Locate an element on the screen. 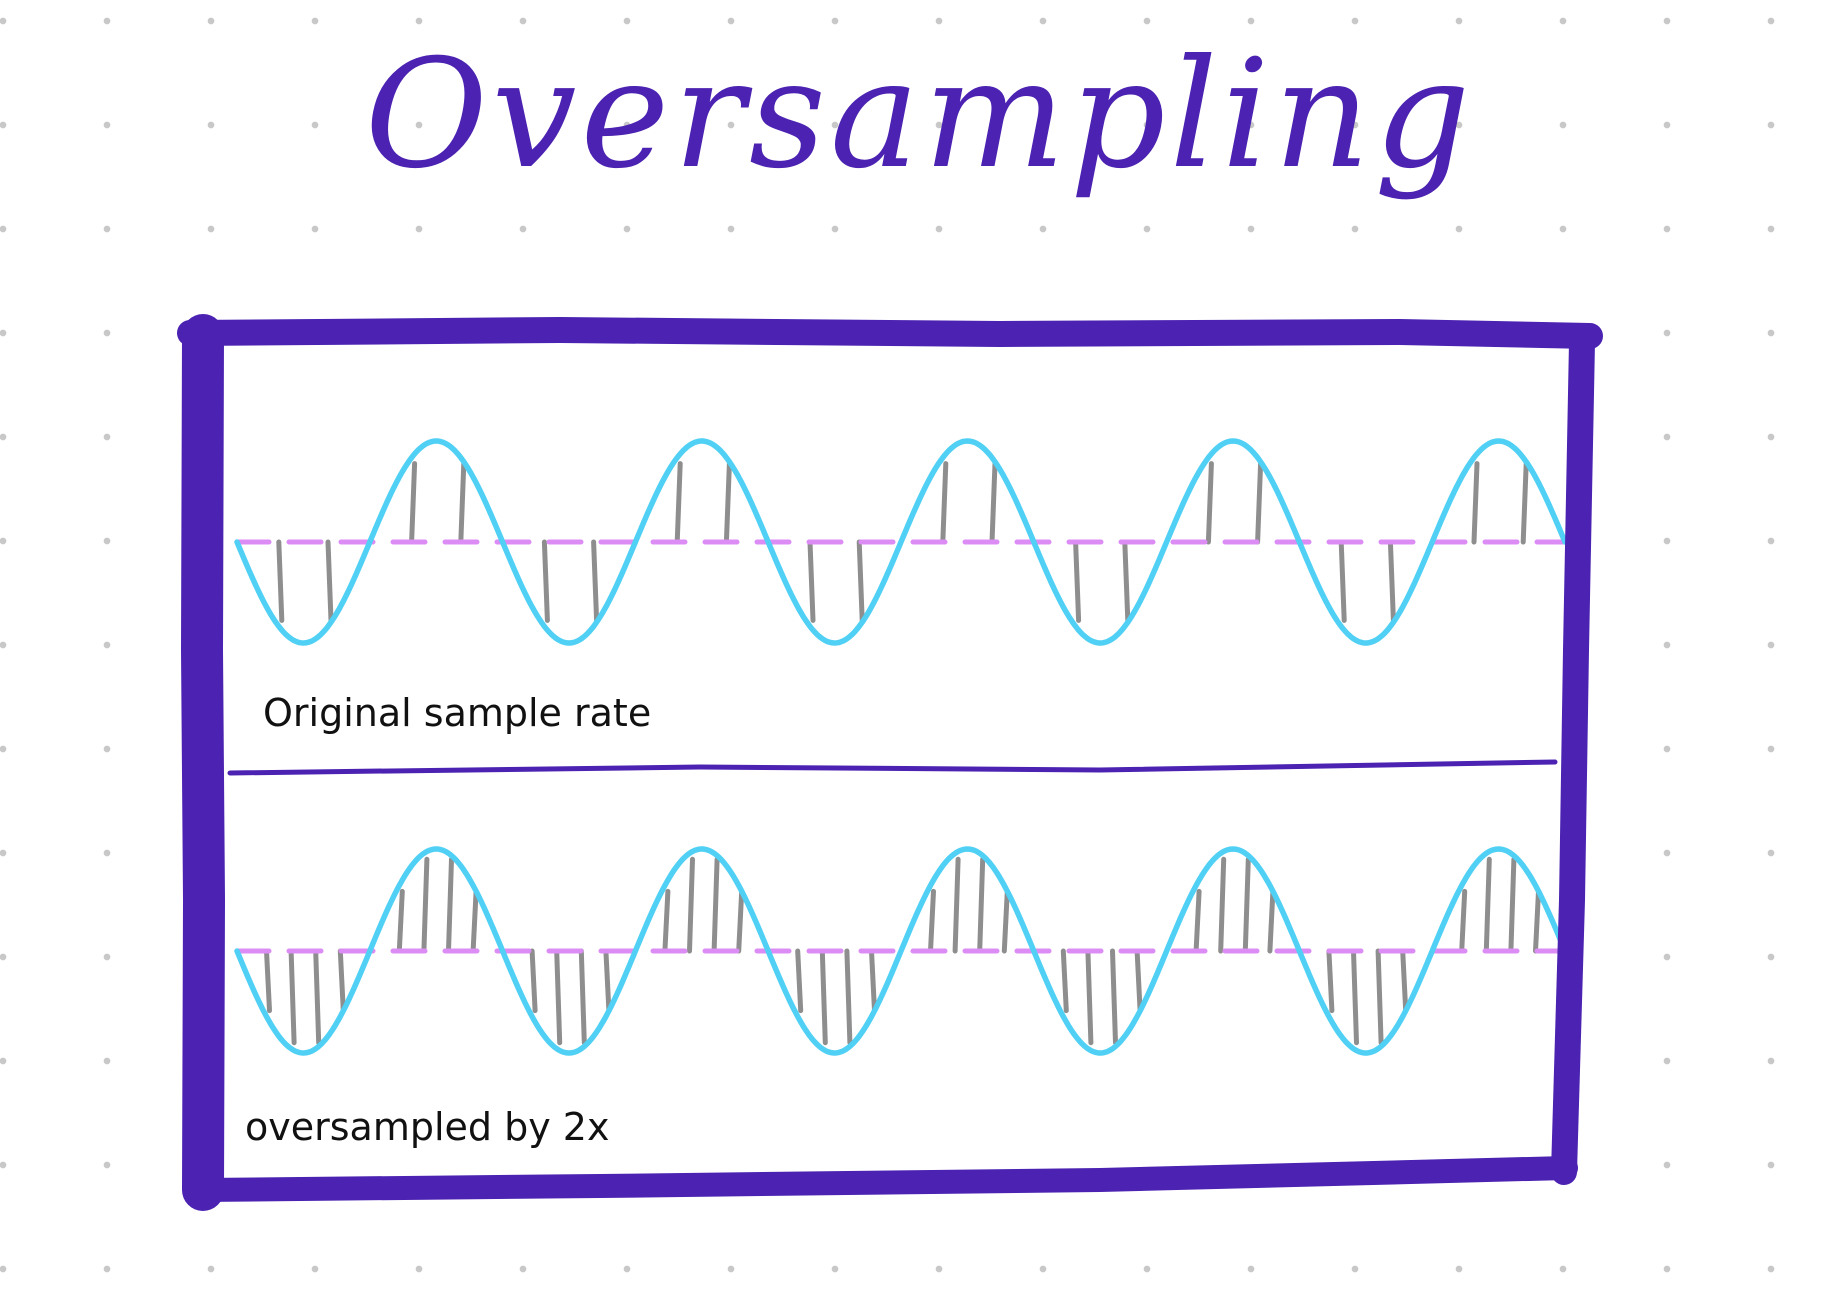  page-title: Oversampling is located at coordinates (919, 115).